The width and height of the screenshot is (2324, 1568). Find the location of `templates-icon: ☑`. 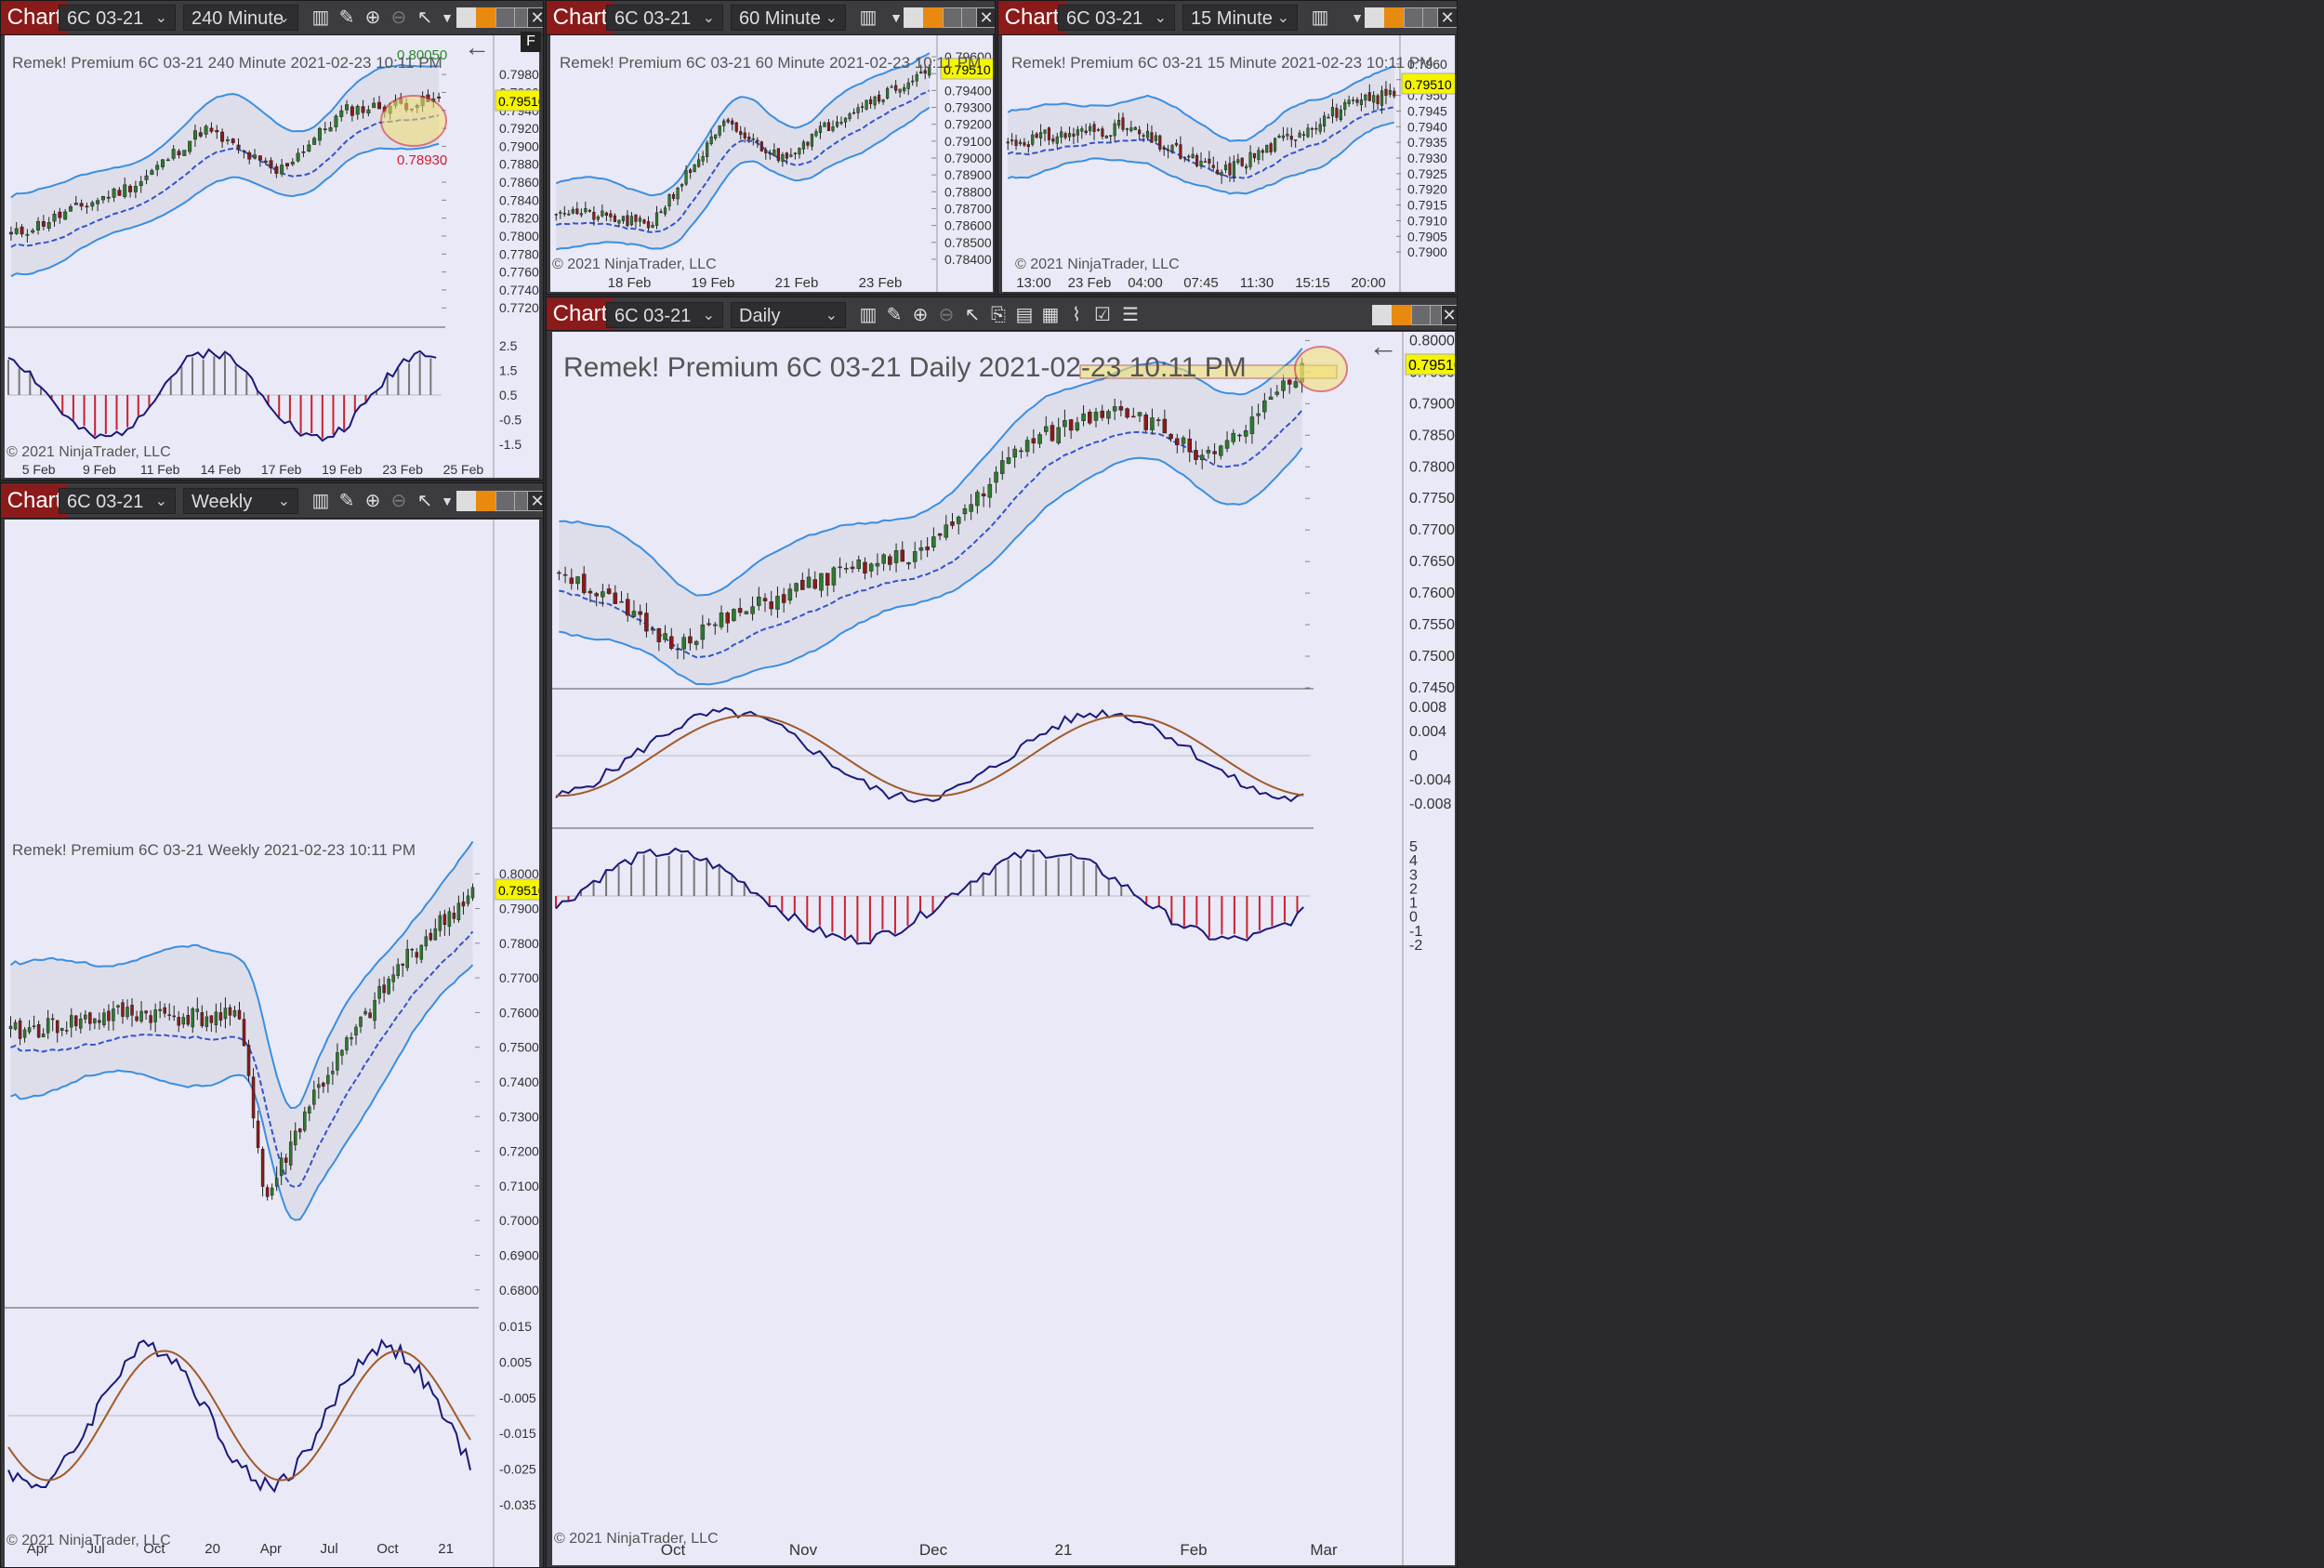

templates-icon: ☑ is located at coordinates (1102, 315).